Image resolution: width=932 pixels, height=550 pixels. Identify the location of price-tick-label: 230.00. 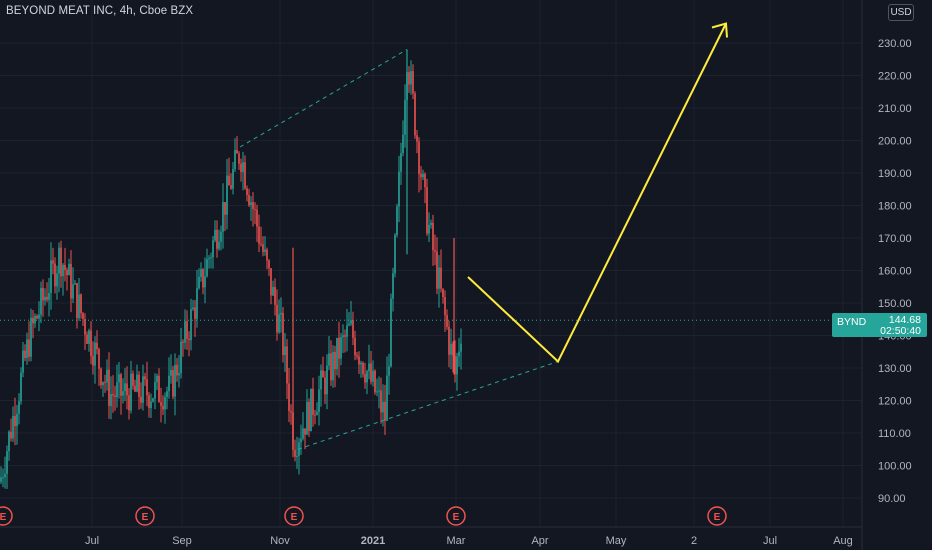
(895, 44).